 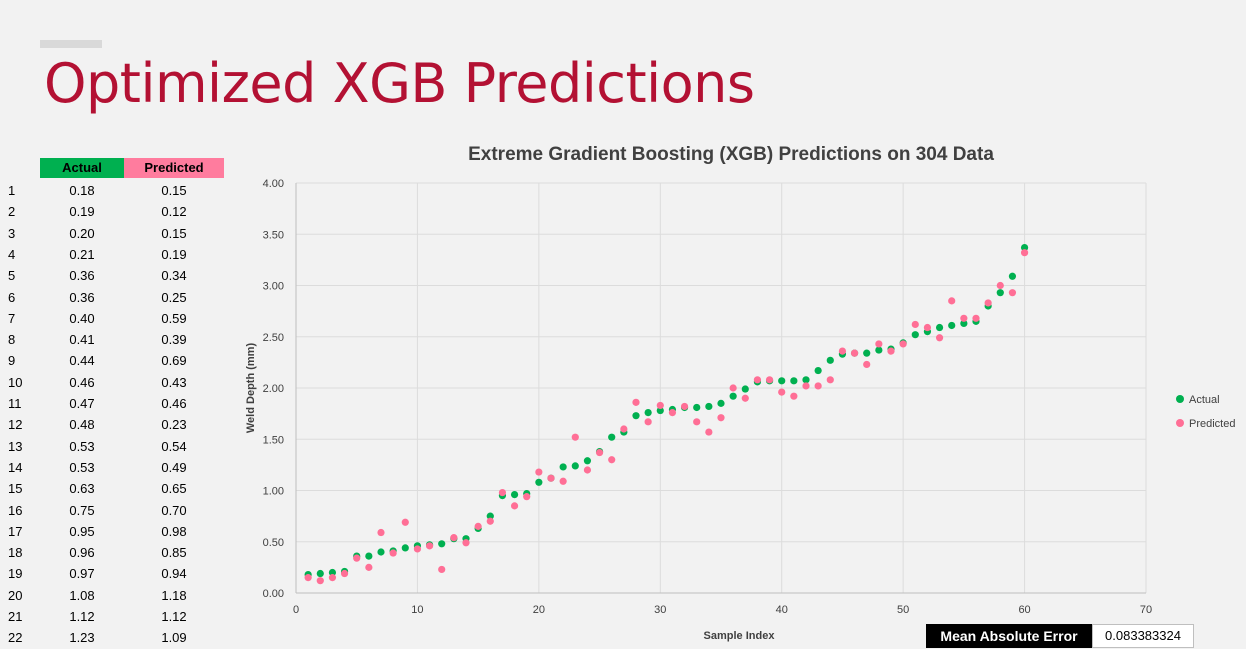 What do you see at coordinates (82, 531) in the screenshot?
I see `actual-value: 0.95` at bounding box center [82, 531].